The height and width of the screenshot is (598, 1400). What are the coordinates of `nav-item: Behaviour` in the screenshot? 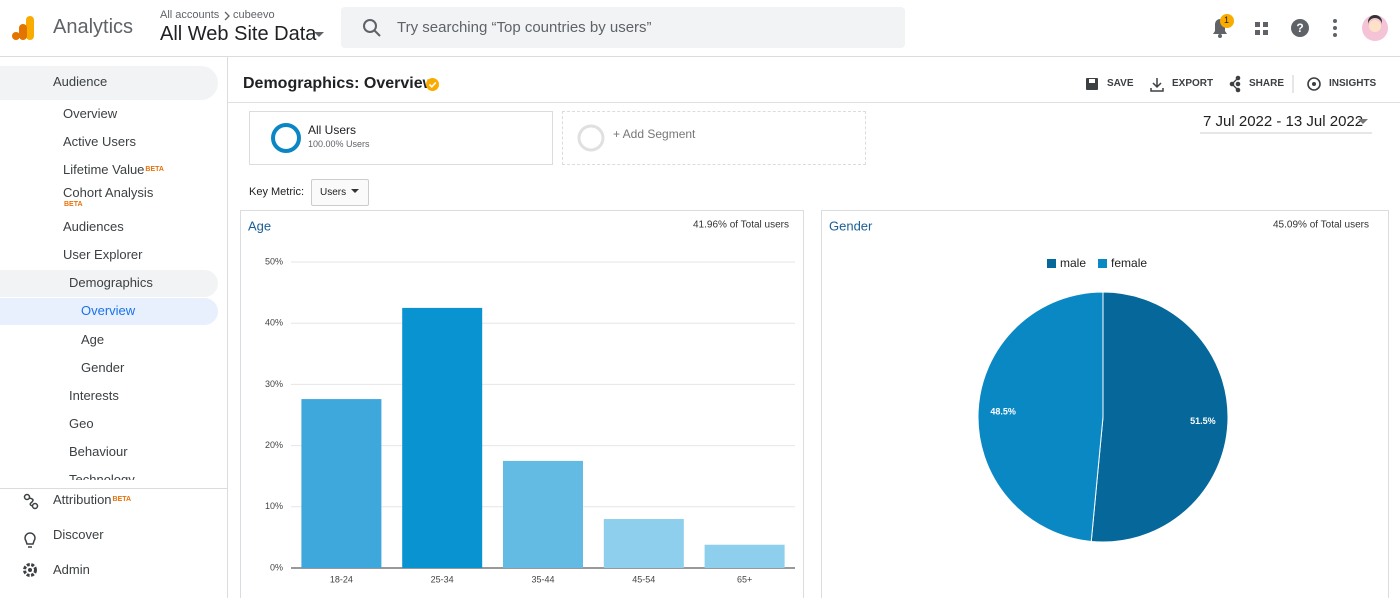 It's located at (98, 452).